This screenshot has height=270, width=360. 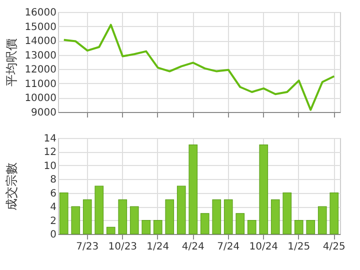 What do you see at coordinates (40, 70) in the screenshot?
I see `y-tick-label: 12000` at bounding box center [40, 70].